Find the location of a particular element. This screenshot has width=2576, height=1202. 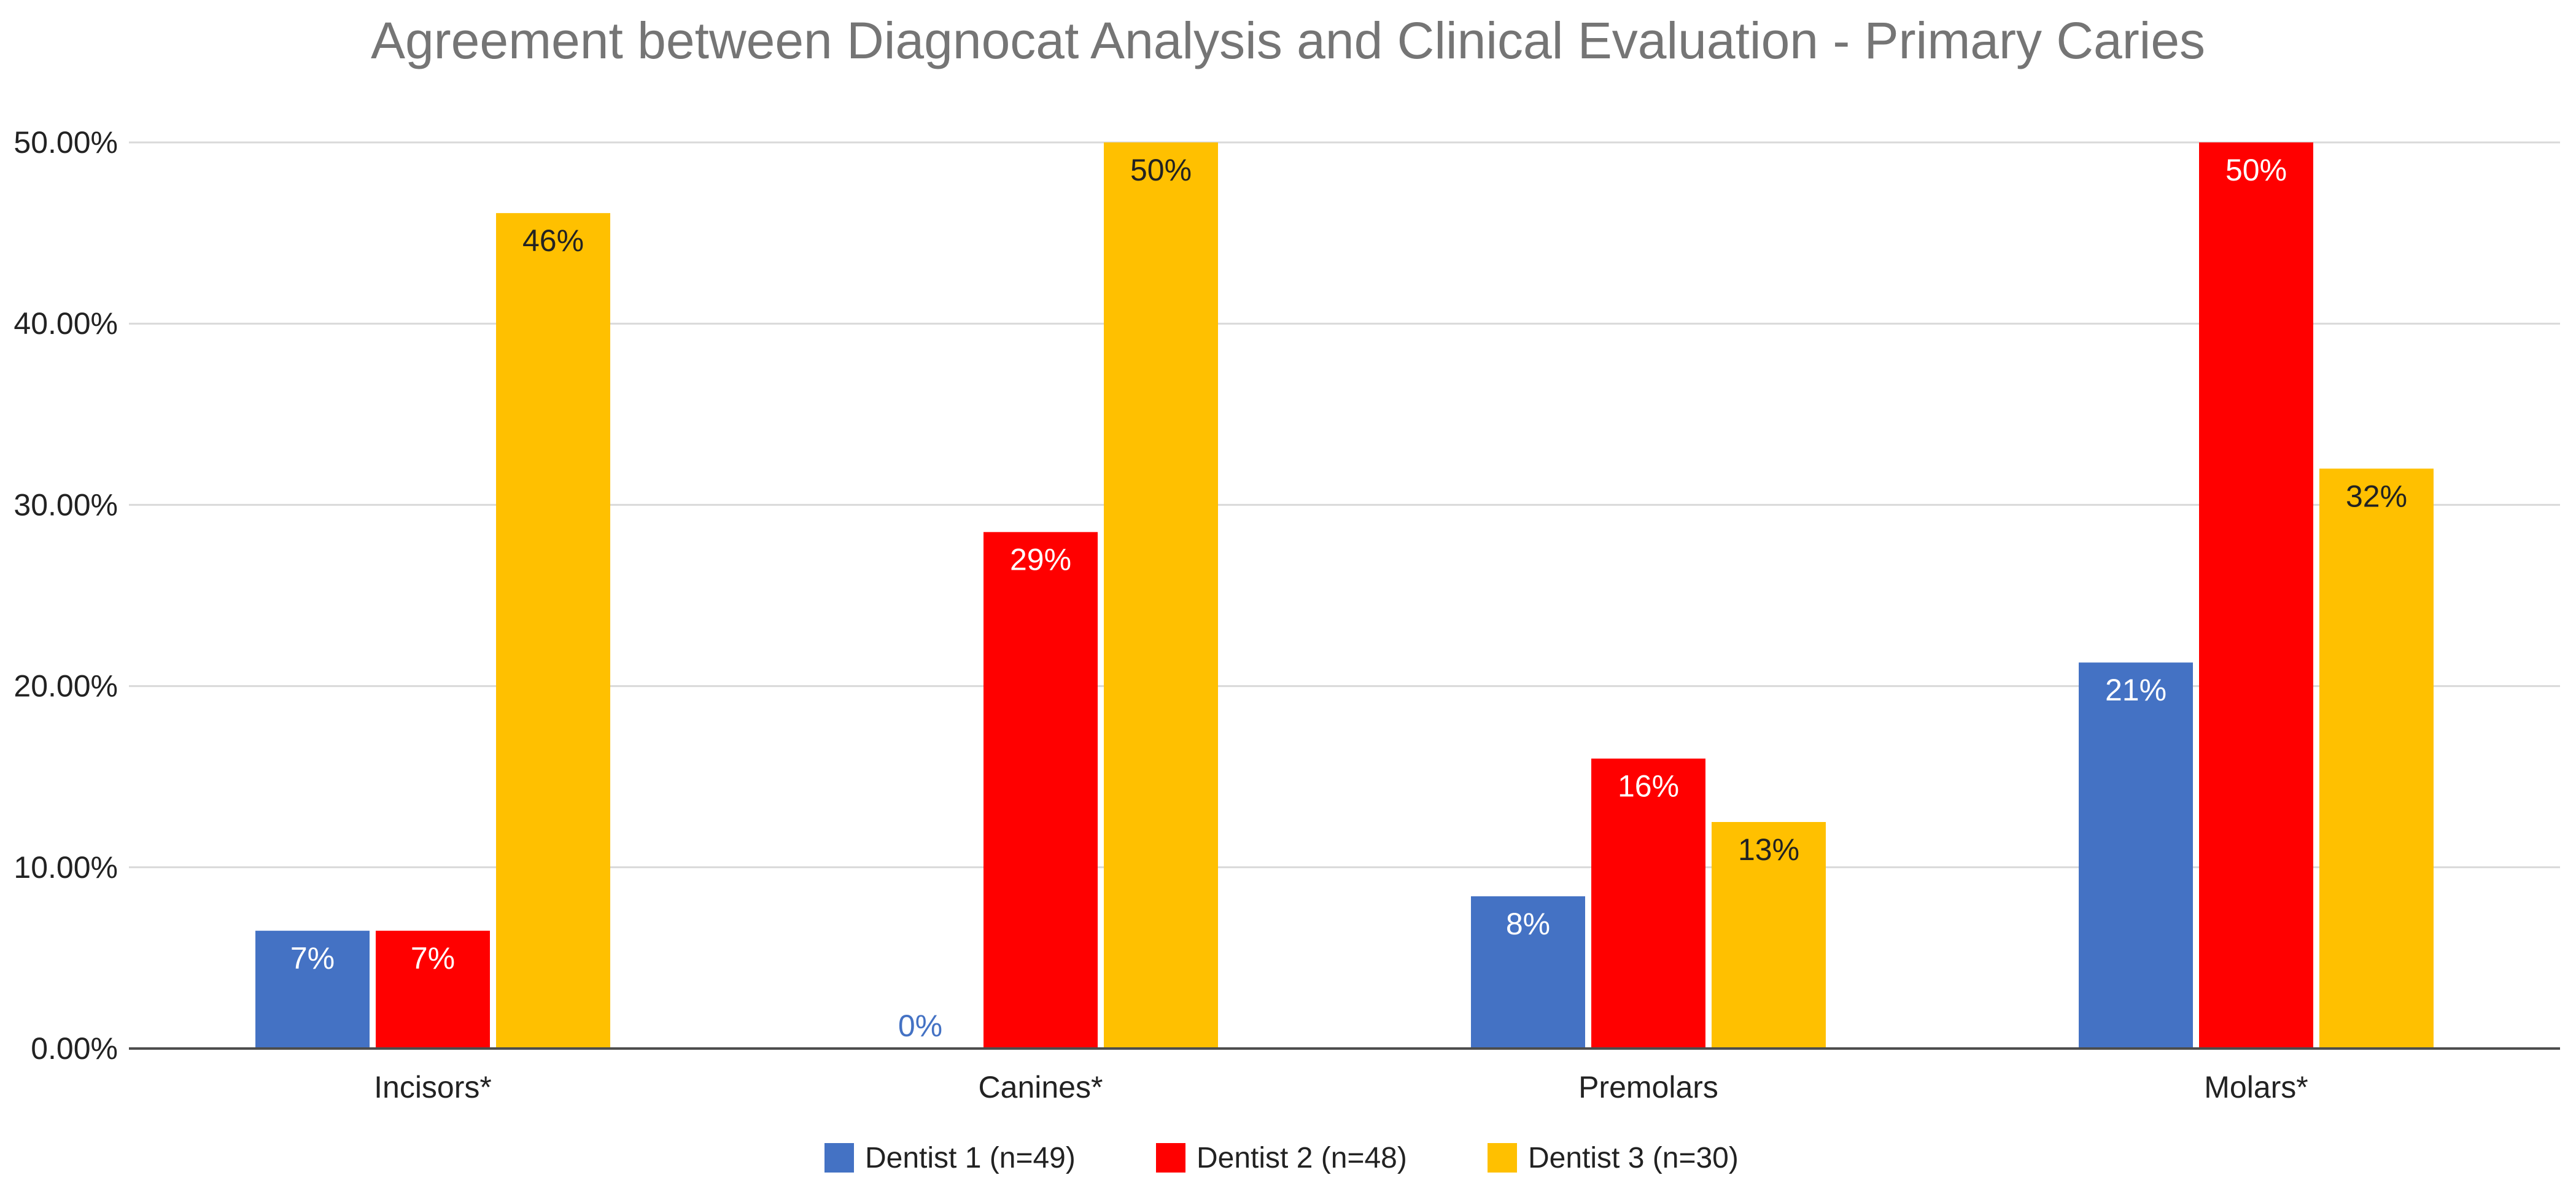

data-label: 8% is located at coordinates (1528, 924).